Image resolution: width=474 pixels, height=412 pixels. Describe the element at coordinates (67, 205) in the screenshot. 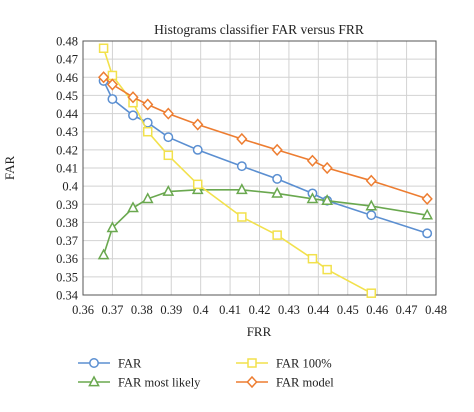

I see `y-tick-label: 0.39` at that location.